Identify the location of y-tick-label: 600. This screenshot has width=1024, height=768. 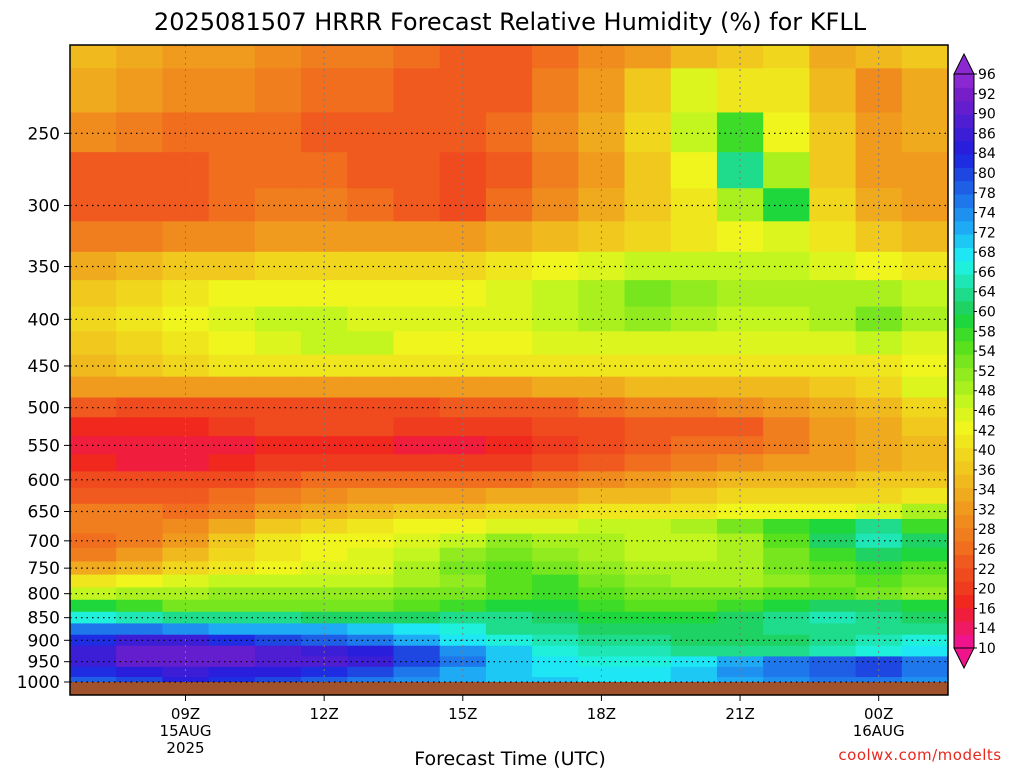
(44, 481).